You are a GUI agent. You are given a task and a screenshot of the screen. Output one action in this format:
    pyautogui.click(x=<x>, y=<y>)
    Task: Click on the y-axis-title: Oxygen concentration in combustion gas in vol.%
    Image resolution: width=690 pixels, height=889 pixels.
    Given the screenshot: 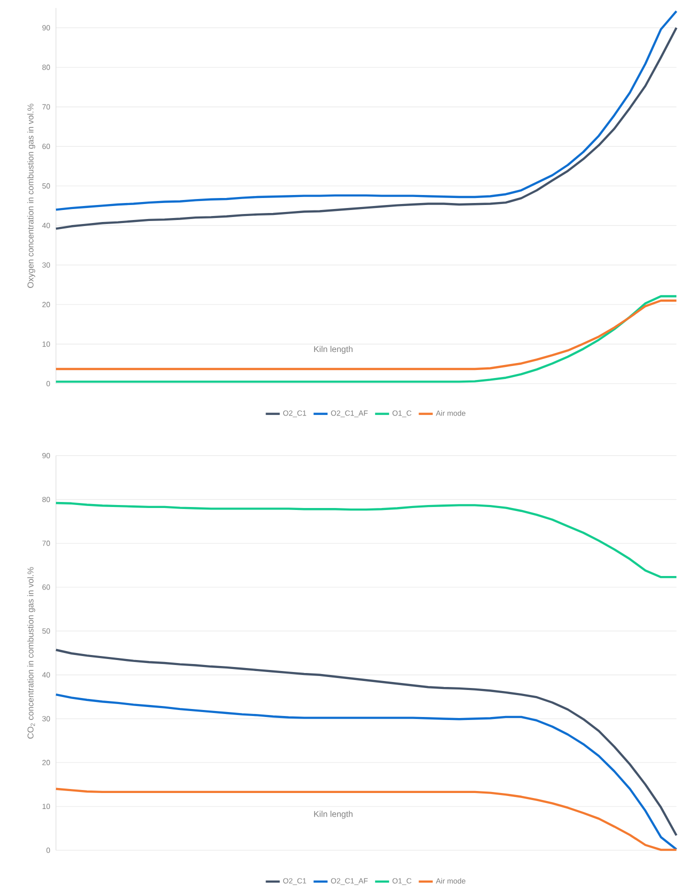 What is the action you would take?
    pyautogui.click(x=31, y=196)
    